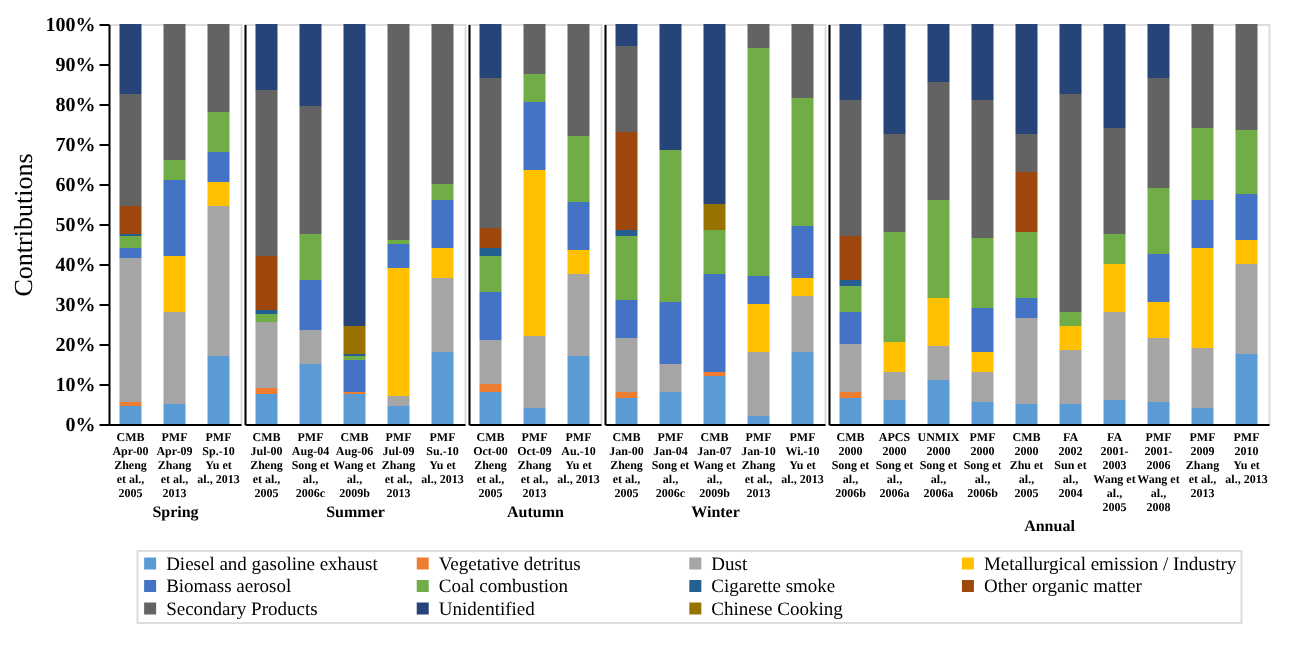  Describe the element at coordinates (773, 588) in the screenshot. I see `legend-label: Cigarette smoke` at that location.